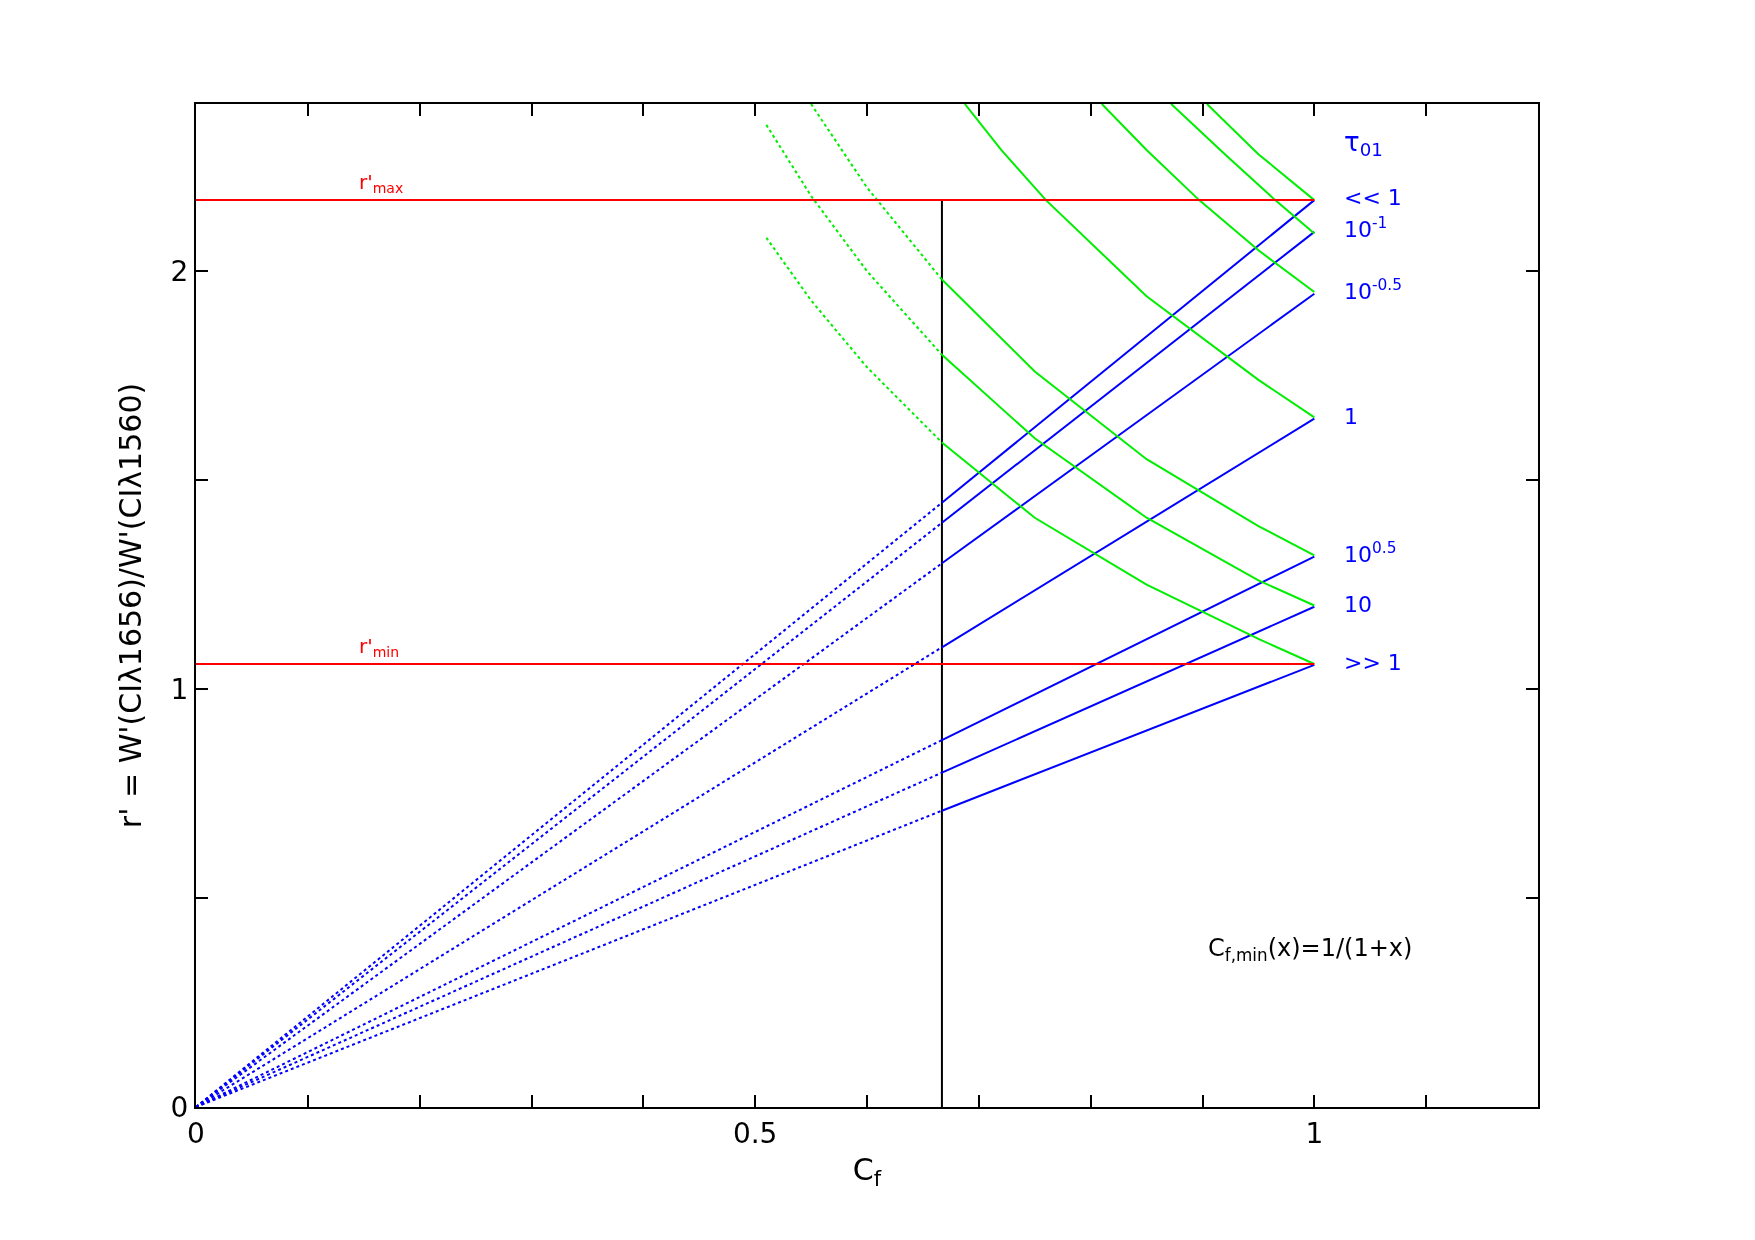 The image size is (1755, 1240). Describe the element at coordinates (379, 647) in the screenshot. I see `ref-line-label: r'$_{min}$` at that location.